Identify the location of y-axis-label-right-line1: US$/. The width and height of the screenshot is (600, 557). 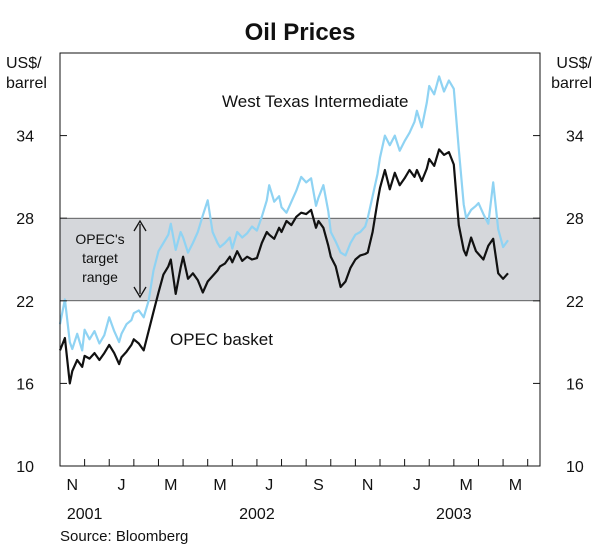
(574, 63).